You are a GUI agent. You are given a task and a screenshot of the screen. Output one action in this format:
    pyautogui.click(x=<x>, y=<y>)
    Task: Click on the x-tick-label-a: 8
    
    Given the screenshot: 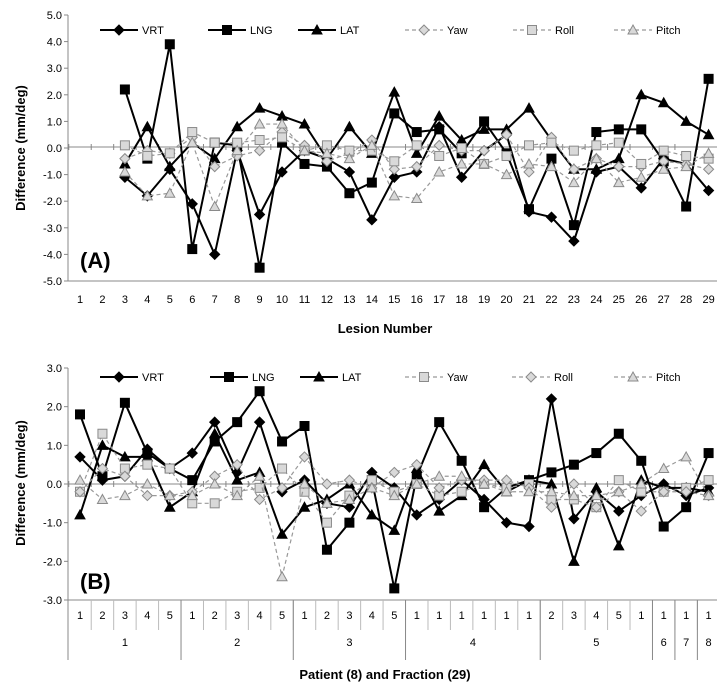 What is the action you would take?
    pyautogui.click(x=237, y=300)
    